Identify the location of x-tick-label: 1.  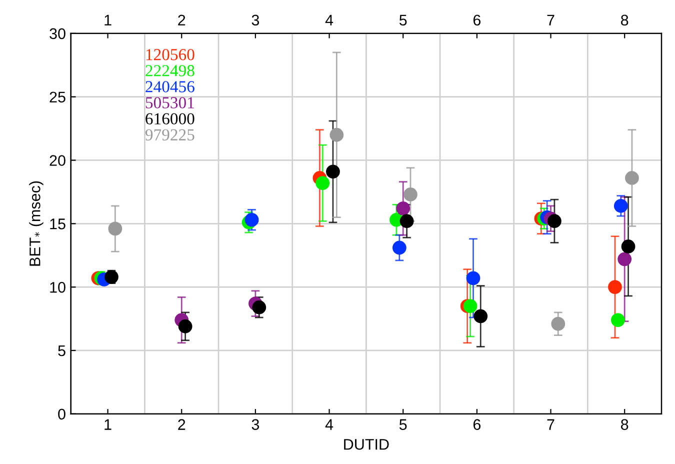
(108, 424).